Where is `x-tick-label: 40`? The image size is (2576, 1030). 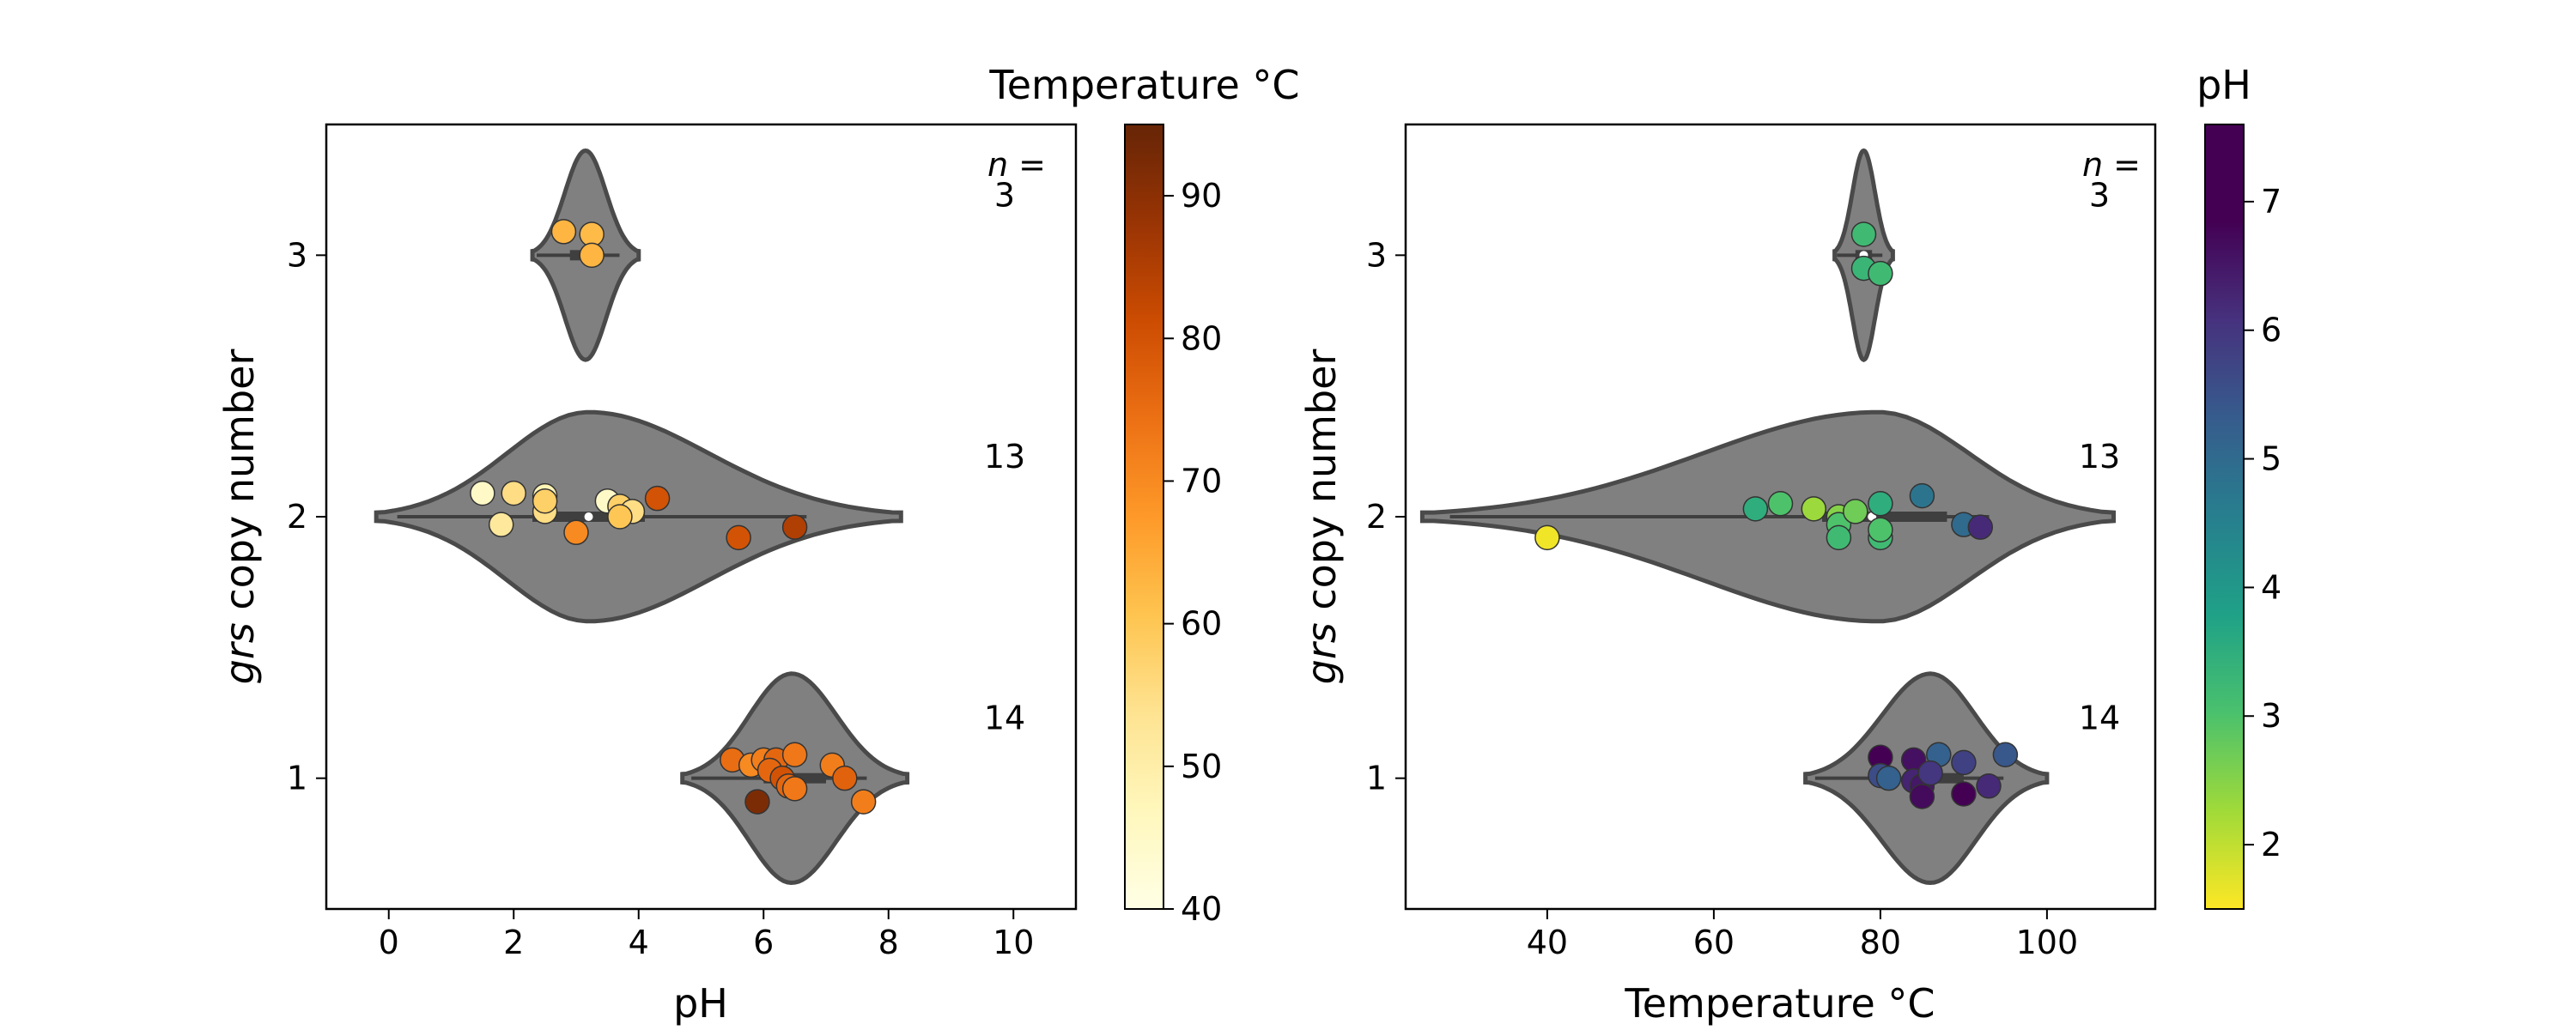
x-tick-label: 40 is located at coordinates (1547, 942).